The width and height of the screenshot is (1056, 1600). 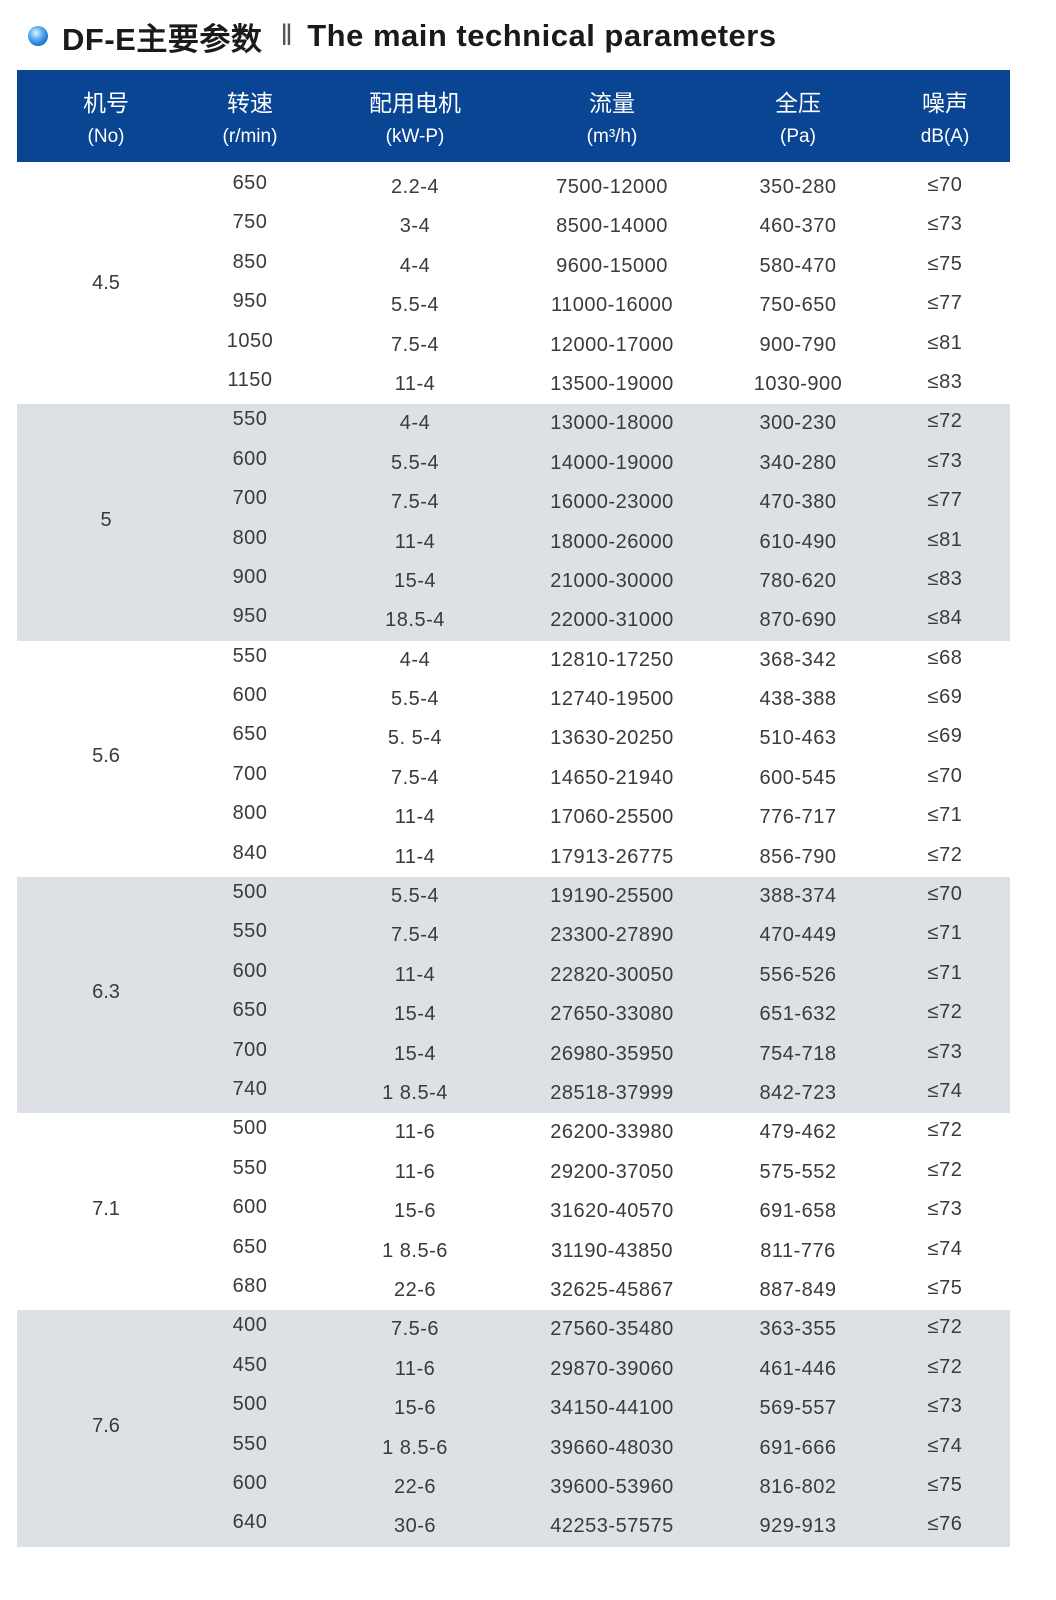 I want to click on cell-noise: ≤75, so click(x=945, y=1287).